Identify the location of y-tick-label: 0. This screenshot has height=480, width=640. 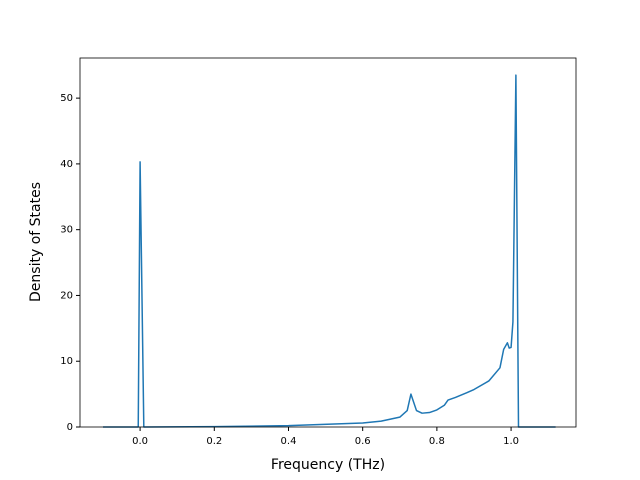
(70, 427).